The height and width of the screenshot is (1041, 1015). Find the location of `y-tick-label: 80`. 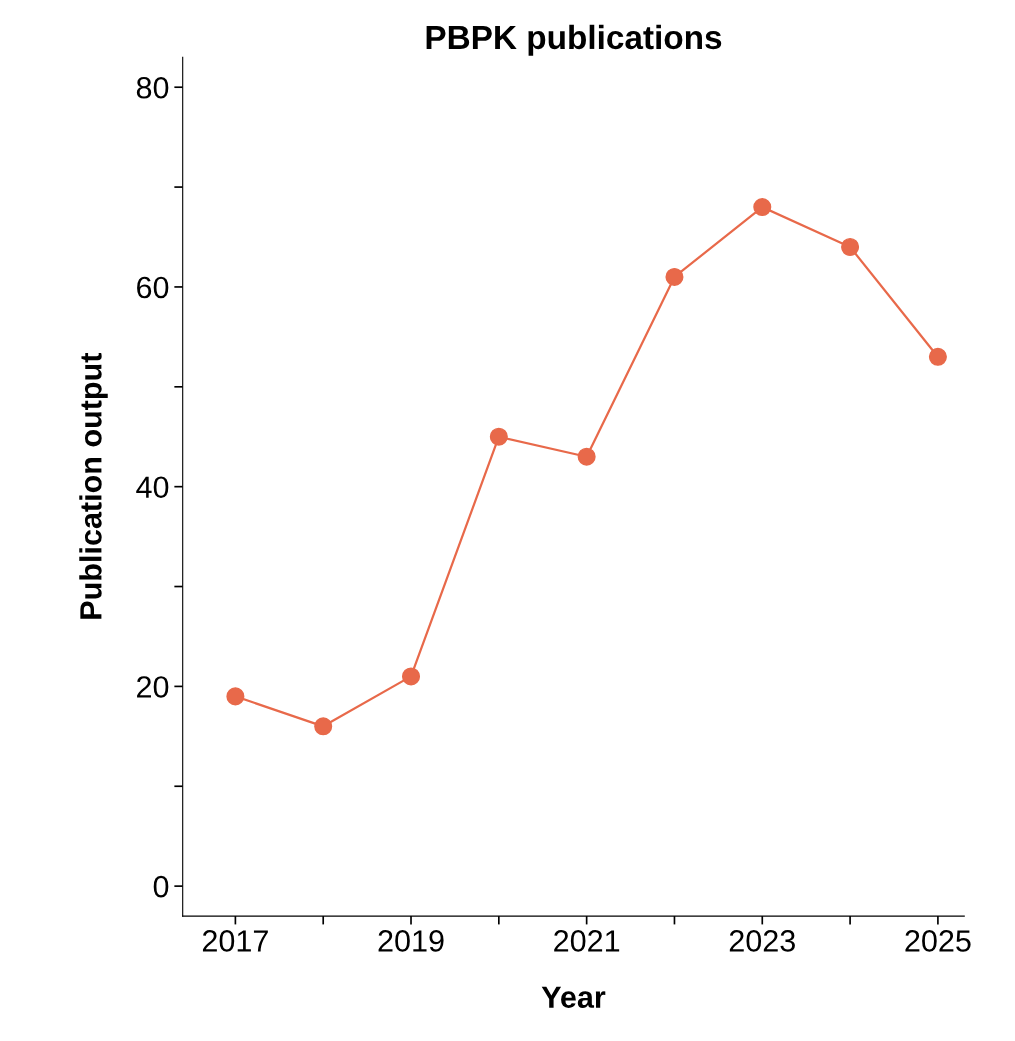

y-tick-label: 80 is located at coordinates (152, 87).